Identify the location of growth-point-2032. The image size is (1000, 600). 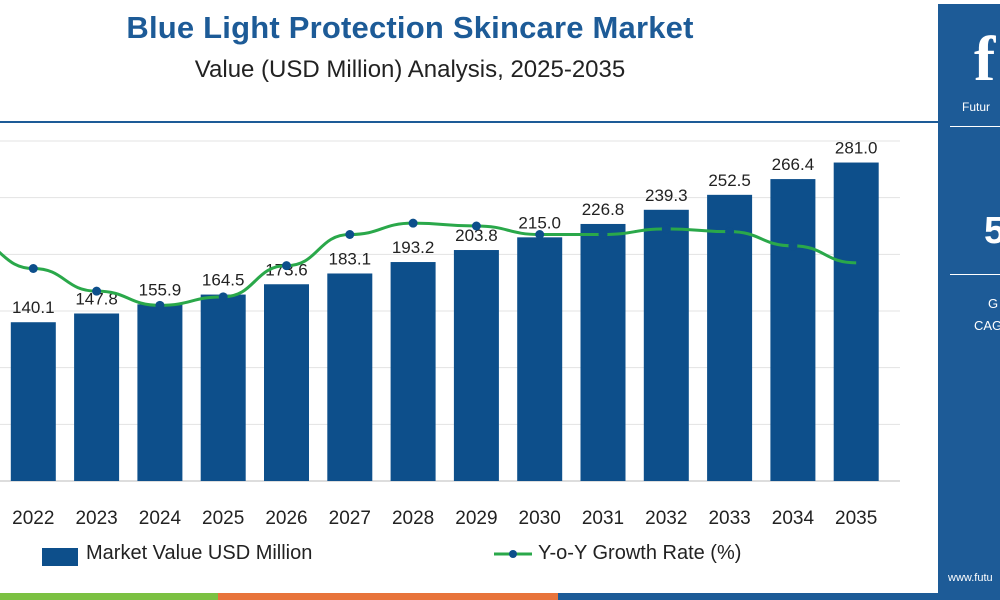
(666, 229).